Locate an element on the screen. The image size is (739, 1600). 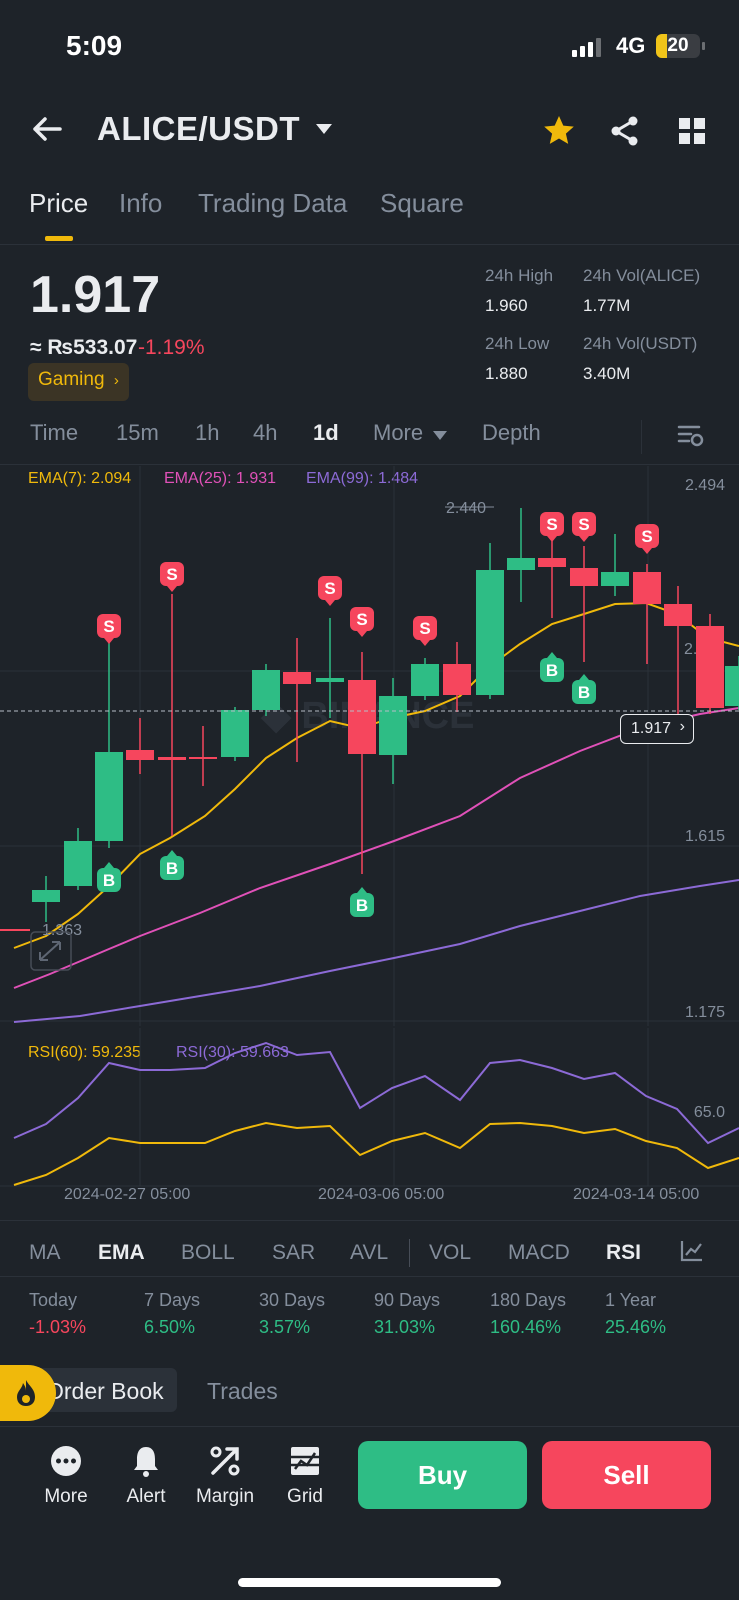
indicator-vol: VOL is located at coordinates (450, 1252).